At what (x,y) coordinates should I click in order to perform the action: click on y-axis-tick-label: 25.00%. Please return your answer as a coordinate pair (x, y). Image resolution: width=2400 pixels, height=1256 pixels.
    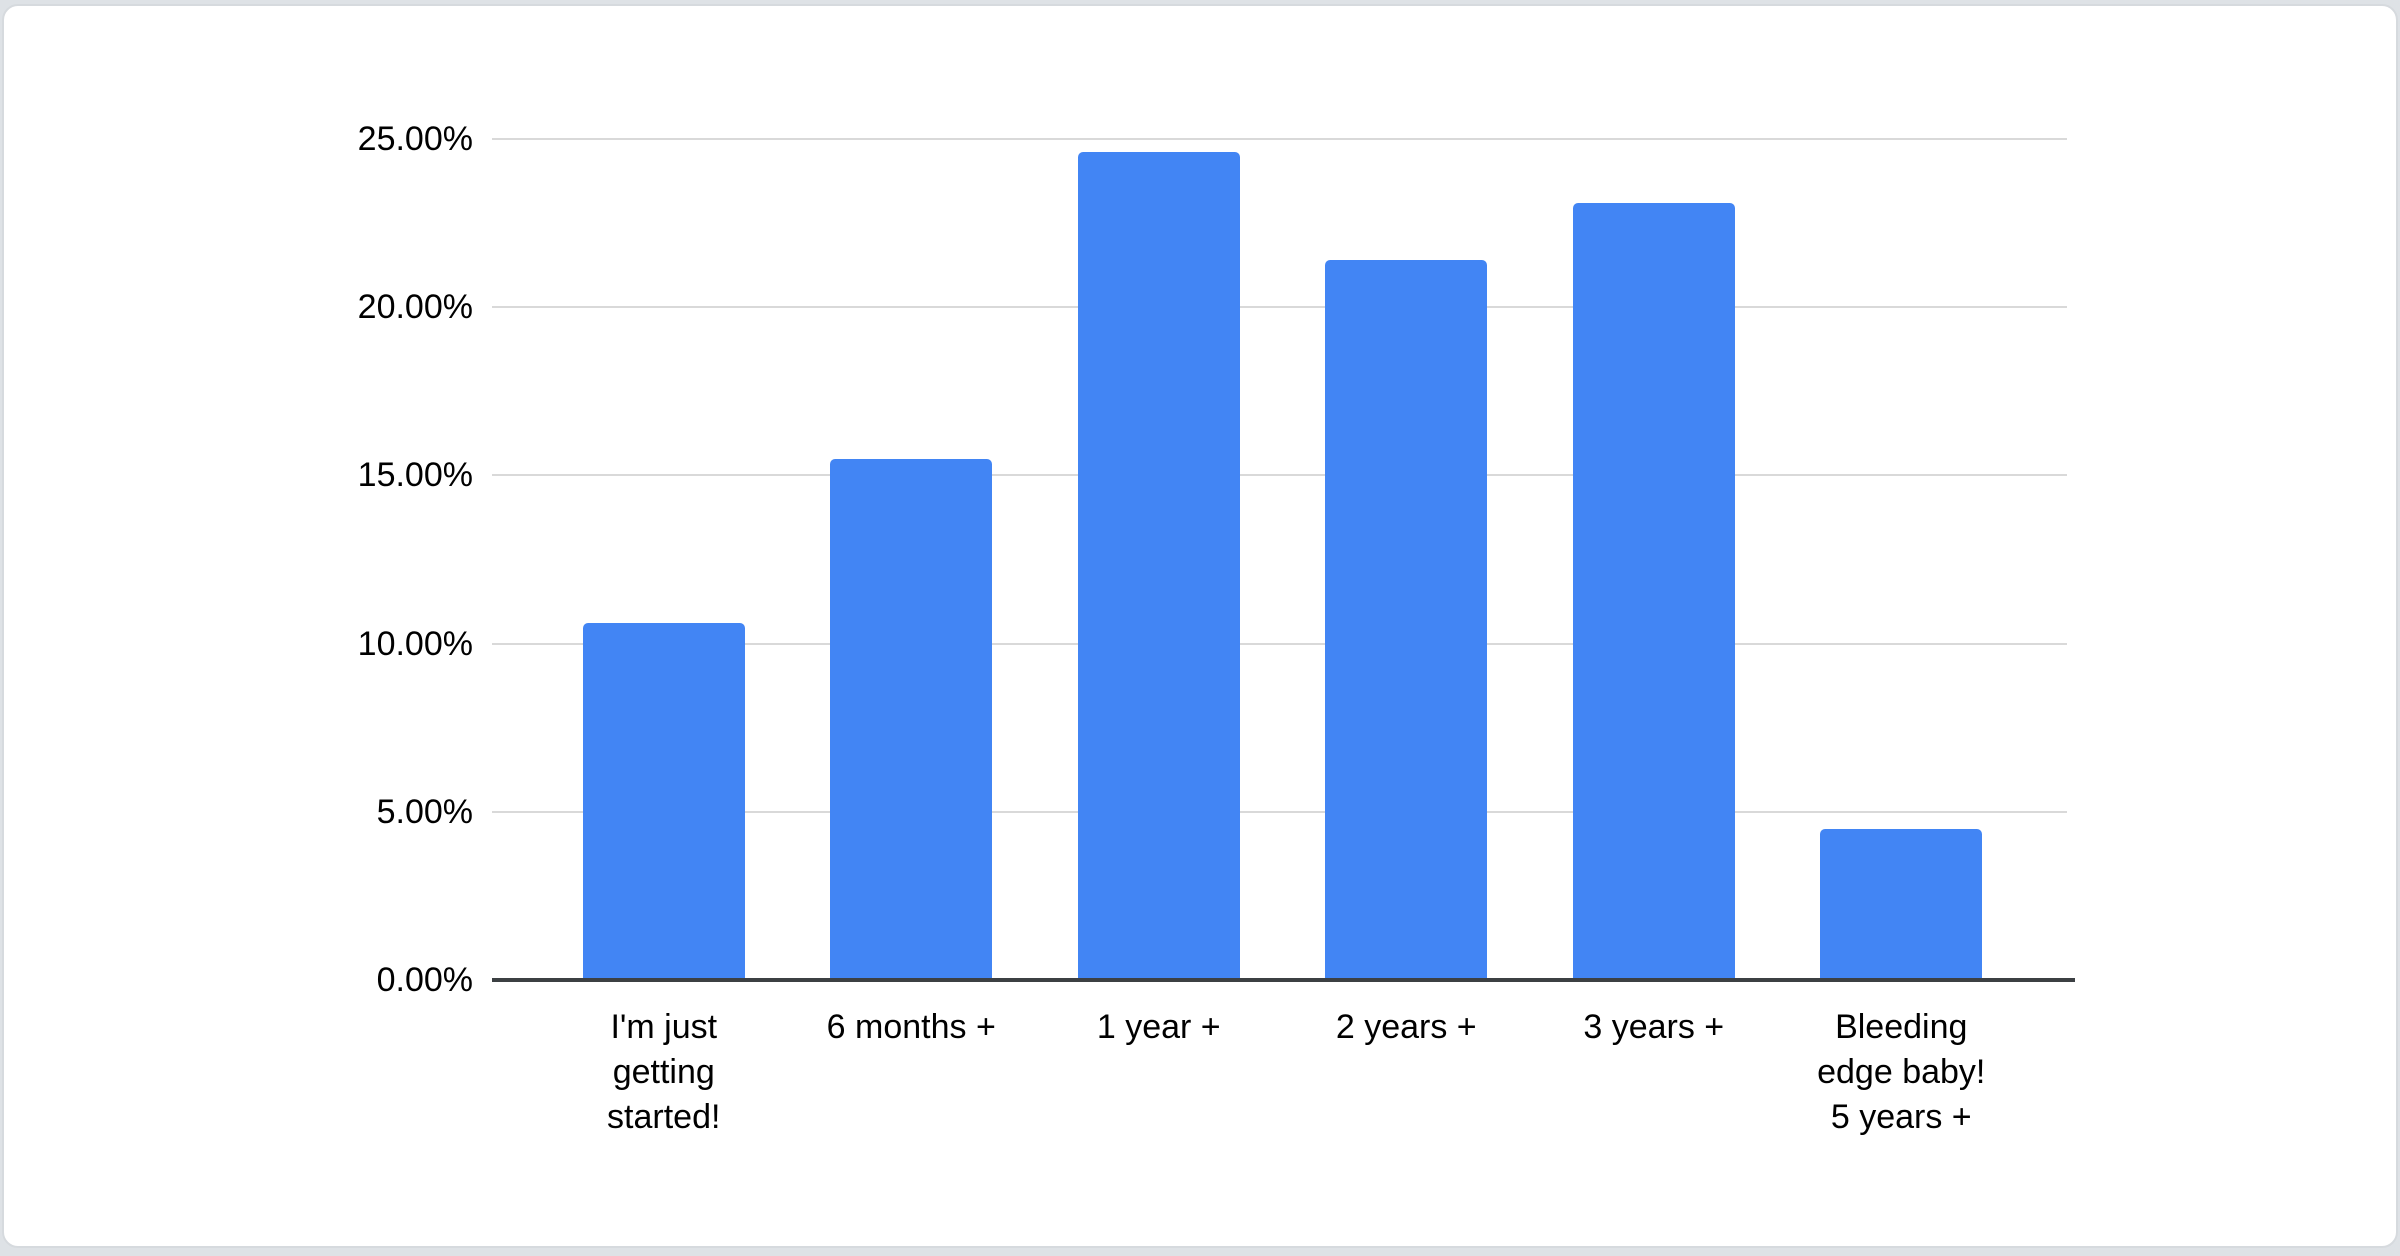
    Looking at the image, I should click on (415, 139).